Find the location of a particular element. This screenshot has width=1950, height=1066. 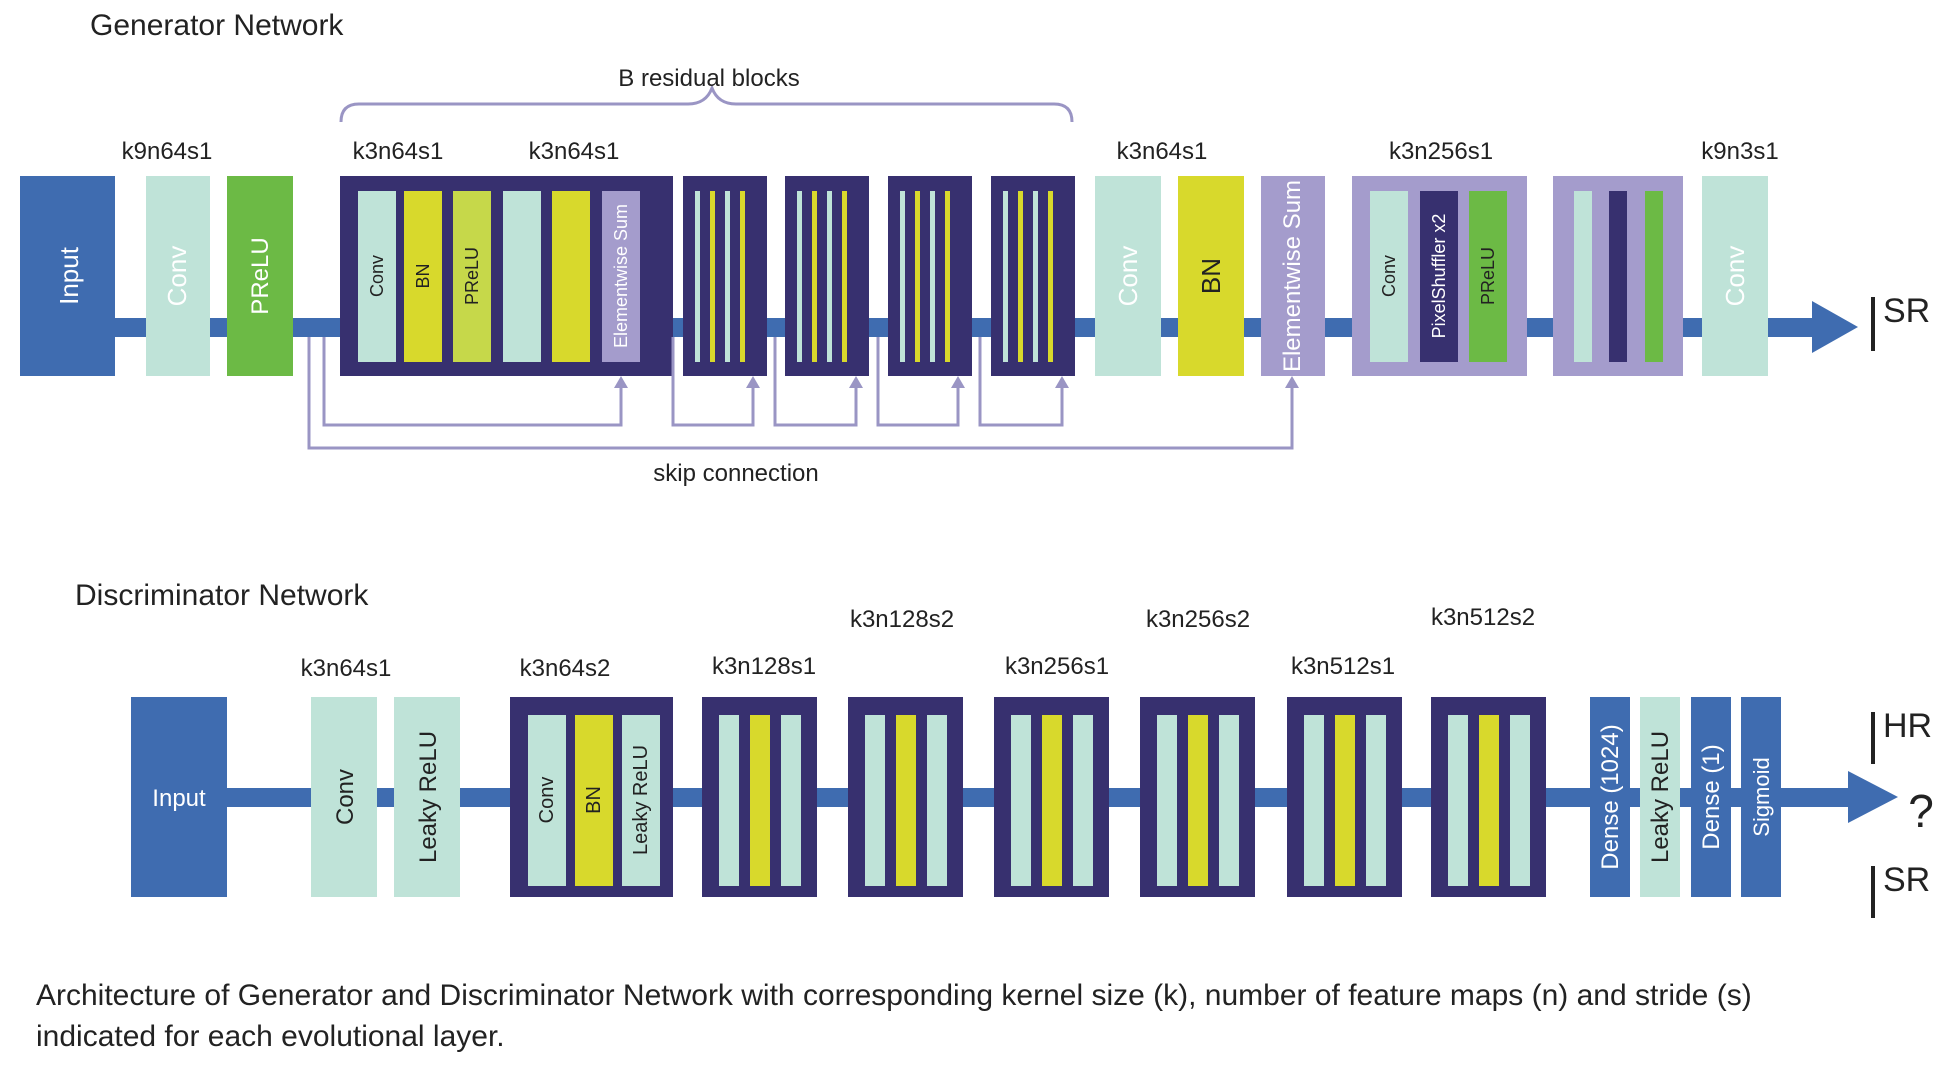

generator-post-conv-label: Conv is located at coordinates (1128, 276).